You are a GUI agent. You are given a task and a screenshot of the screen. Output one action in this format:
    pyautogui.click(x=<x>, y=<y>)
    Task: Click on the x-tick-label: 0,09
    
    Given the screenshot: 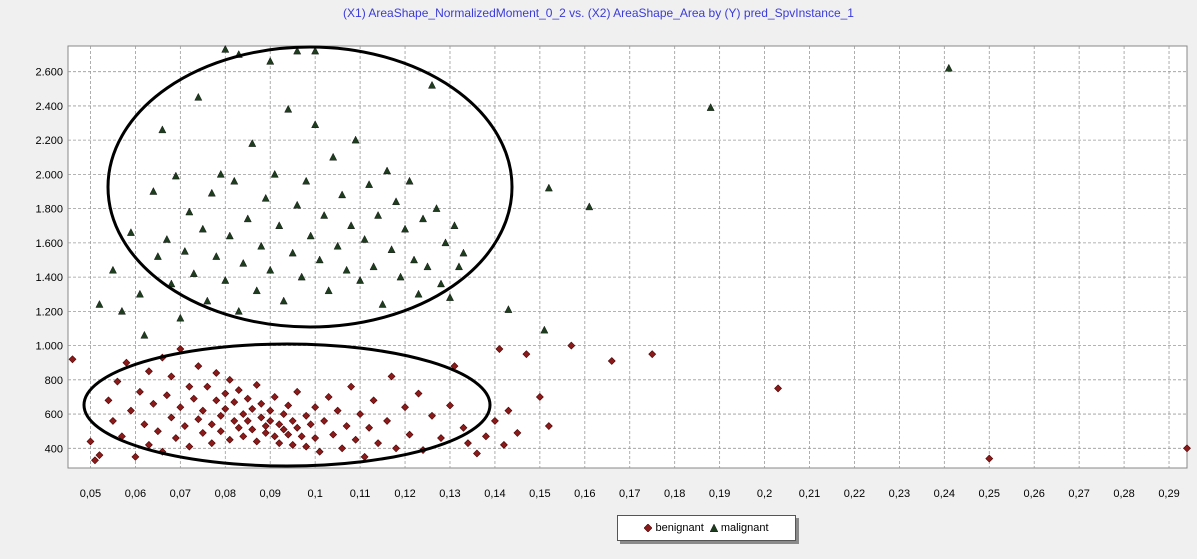 What is the action you would take?
    pyautogui.click(x=270, y=494)
    